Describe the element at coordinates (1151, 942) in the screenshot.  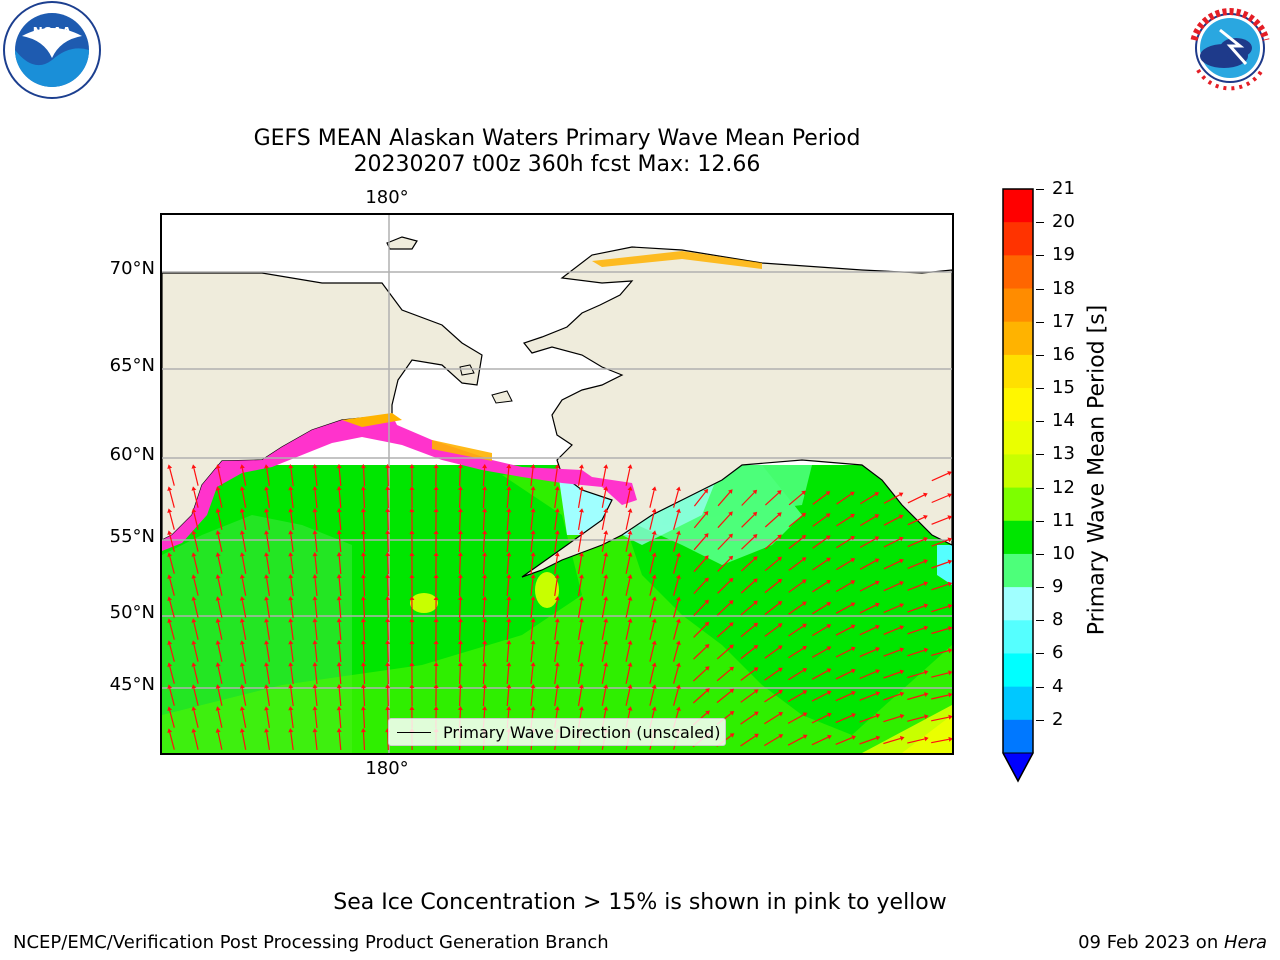
I see `footer-date-text: 09 Feb 2023 on` at that location.